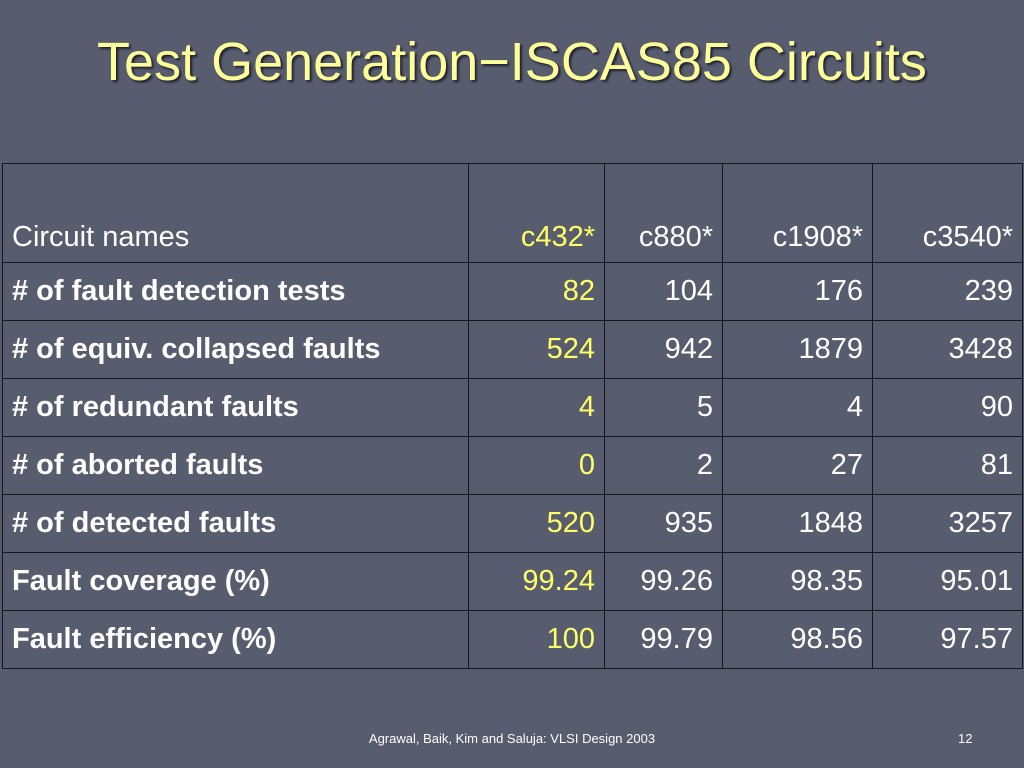 The width and height of the screenshot is (1024, 768). I want to click on cell-c880: 2, so click(663, 465).